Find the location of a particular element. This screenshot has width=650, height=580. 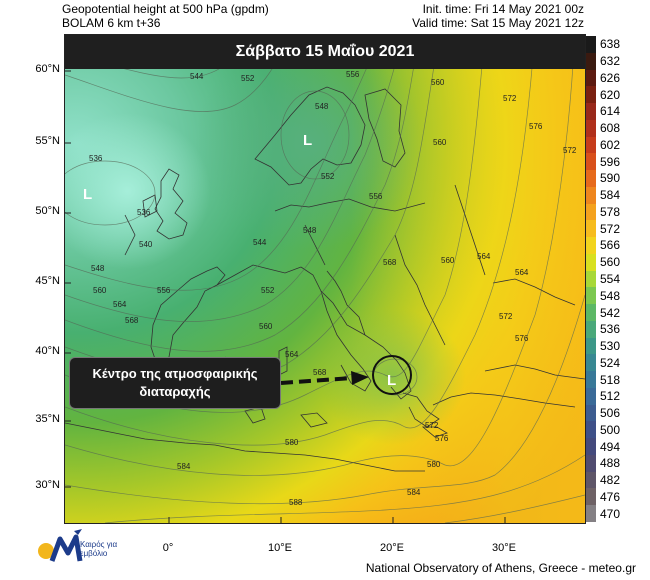

colorbar-label: 602 is located at coordinates (610, 144).